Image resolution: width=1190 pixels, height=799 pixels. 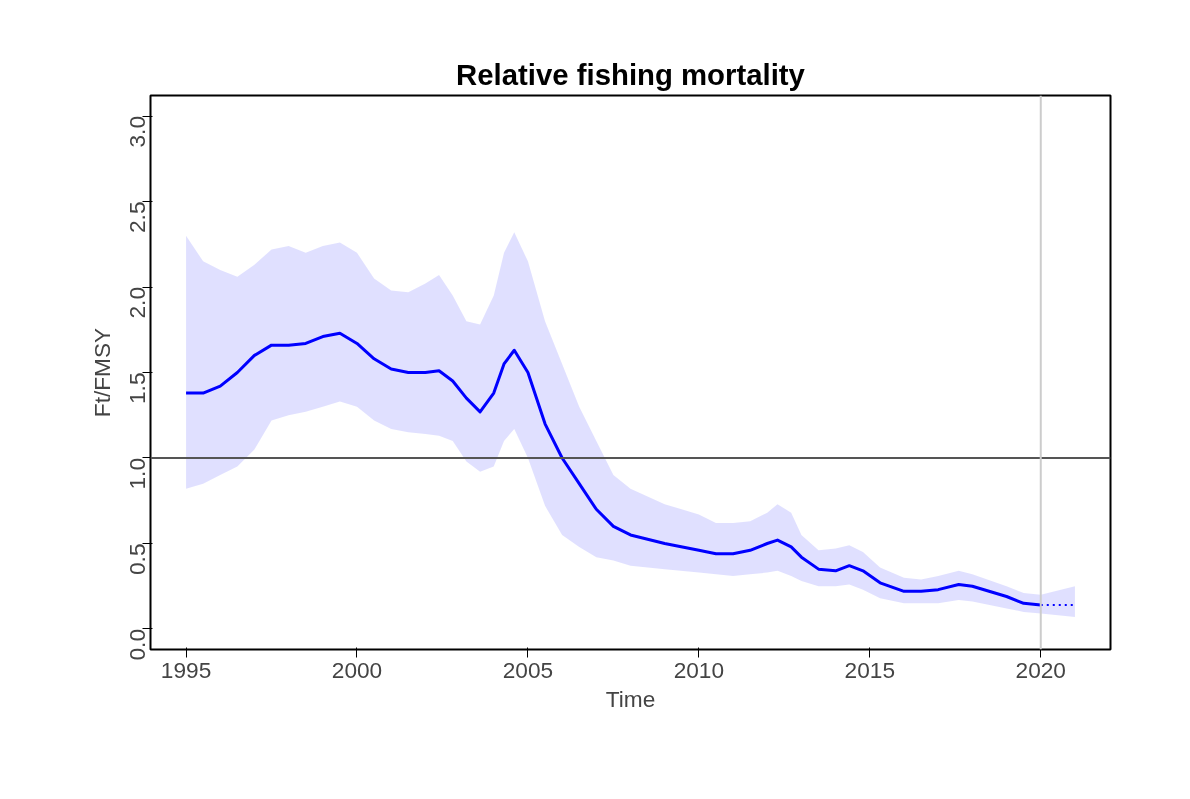 What do you see at coordinates (631, 74) in the screenshot?
I see `chart-title: Relative fishing mortality` at bounding box center [631, 74].